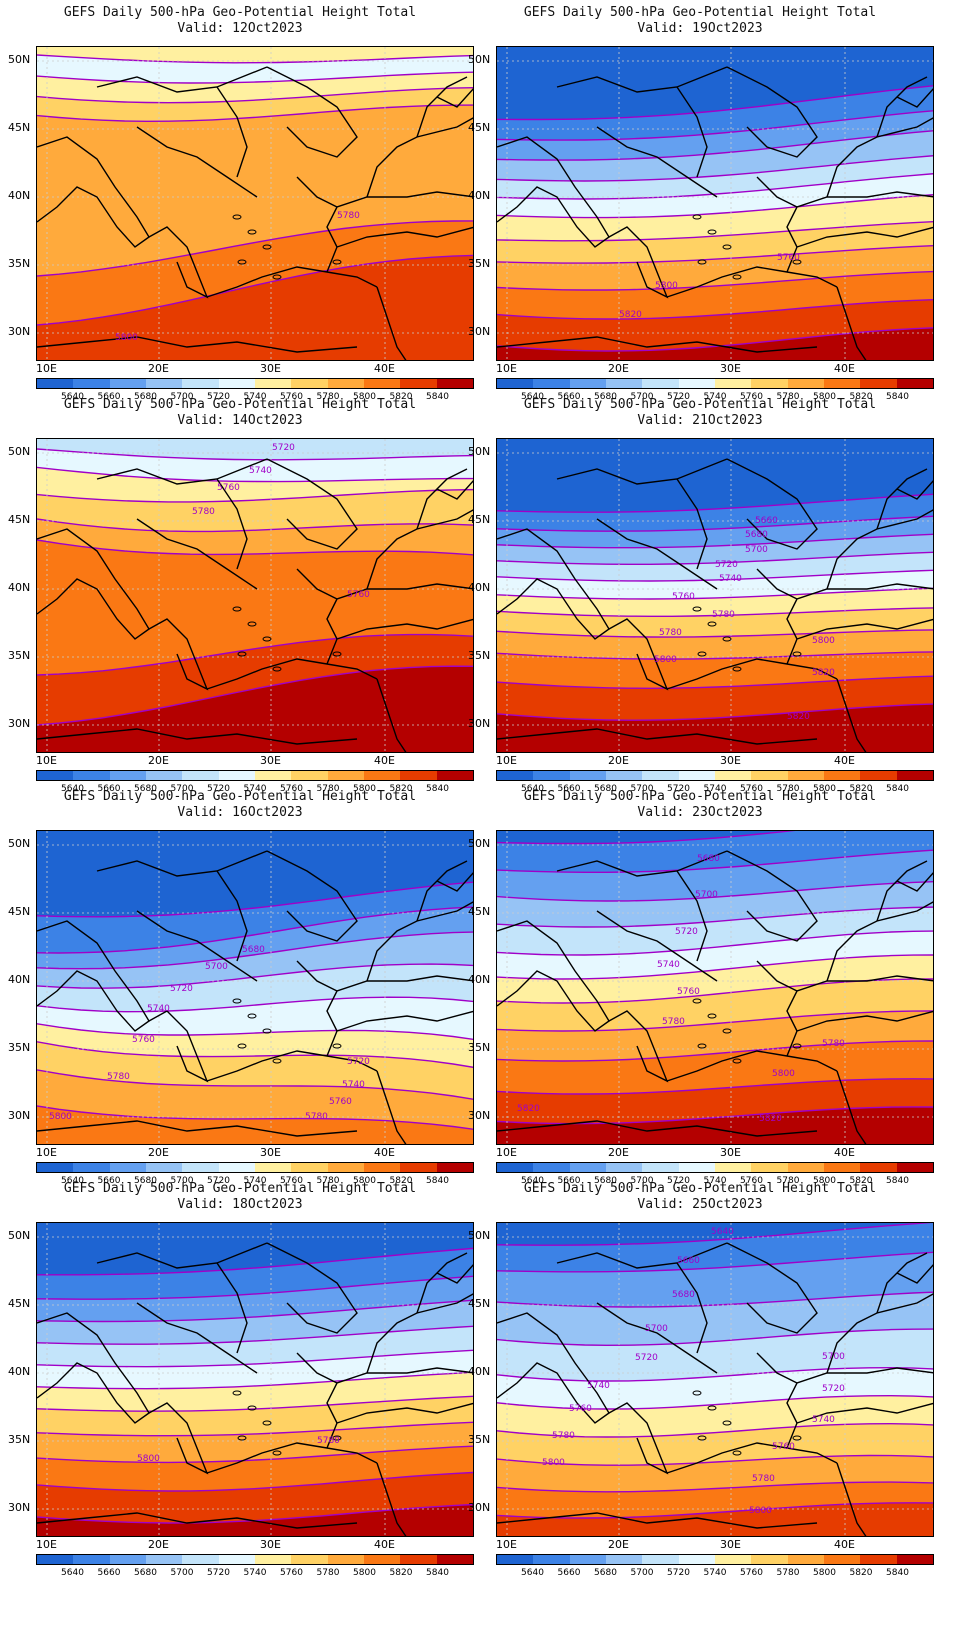  Describe the element at coordinates (700, 812) in the screenshot. I see `panel-valid-date: Valid: 23Oct2023` at that location.